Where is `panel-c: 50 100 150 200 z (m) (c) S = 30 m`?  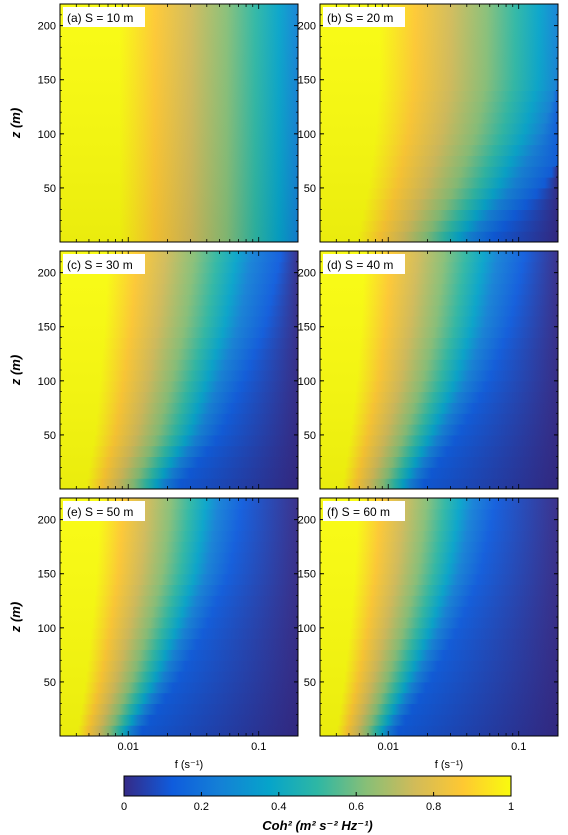
panel-c: 50 100 150 200 z (m) (c) S = 30 m is located at coordinates (153, 370).